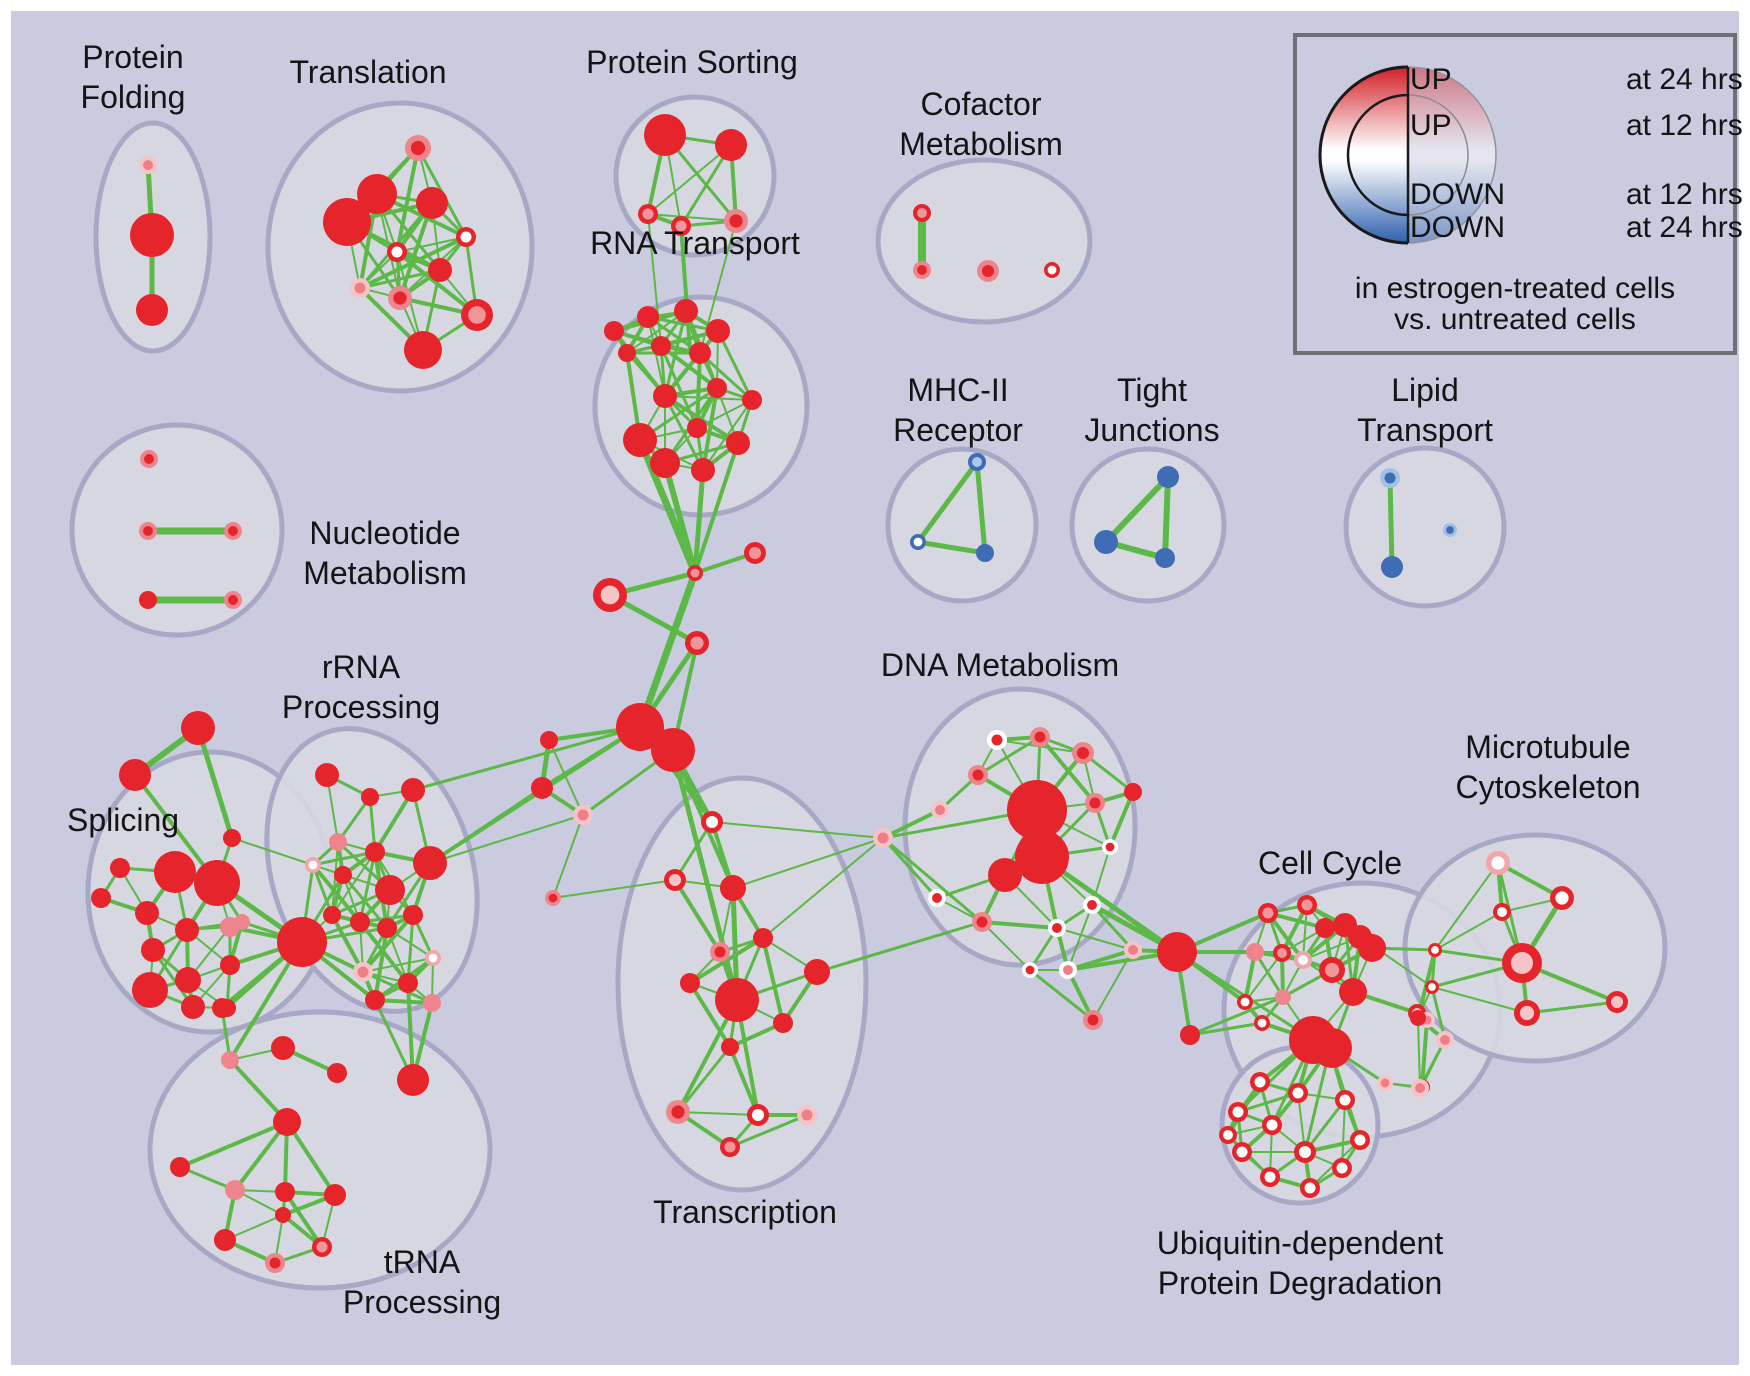 The height and width of the screenshot is (1376, 1750). Describe the element at coordinates (1576, 228) in the screenshot. I see `legend-row-down-24: DOWN at 24 hrs` at that location.